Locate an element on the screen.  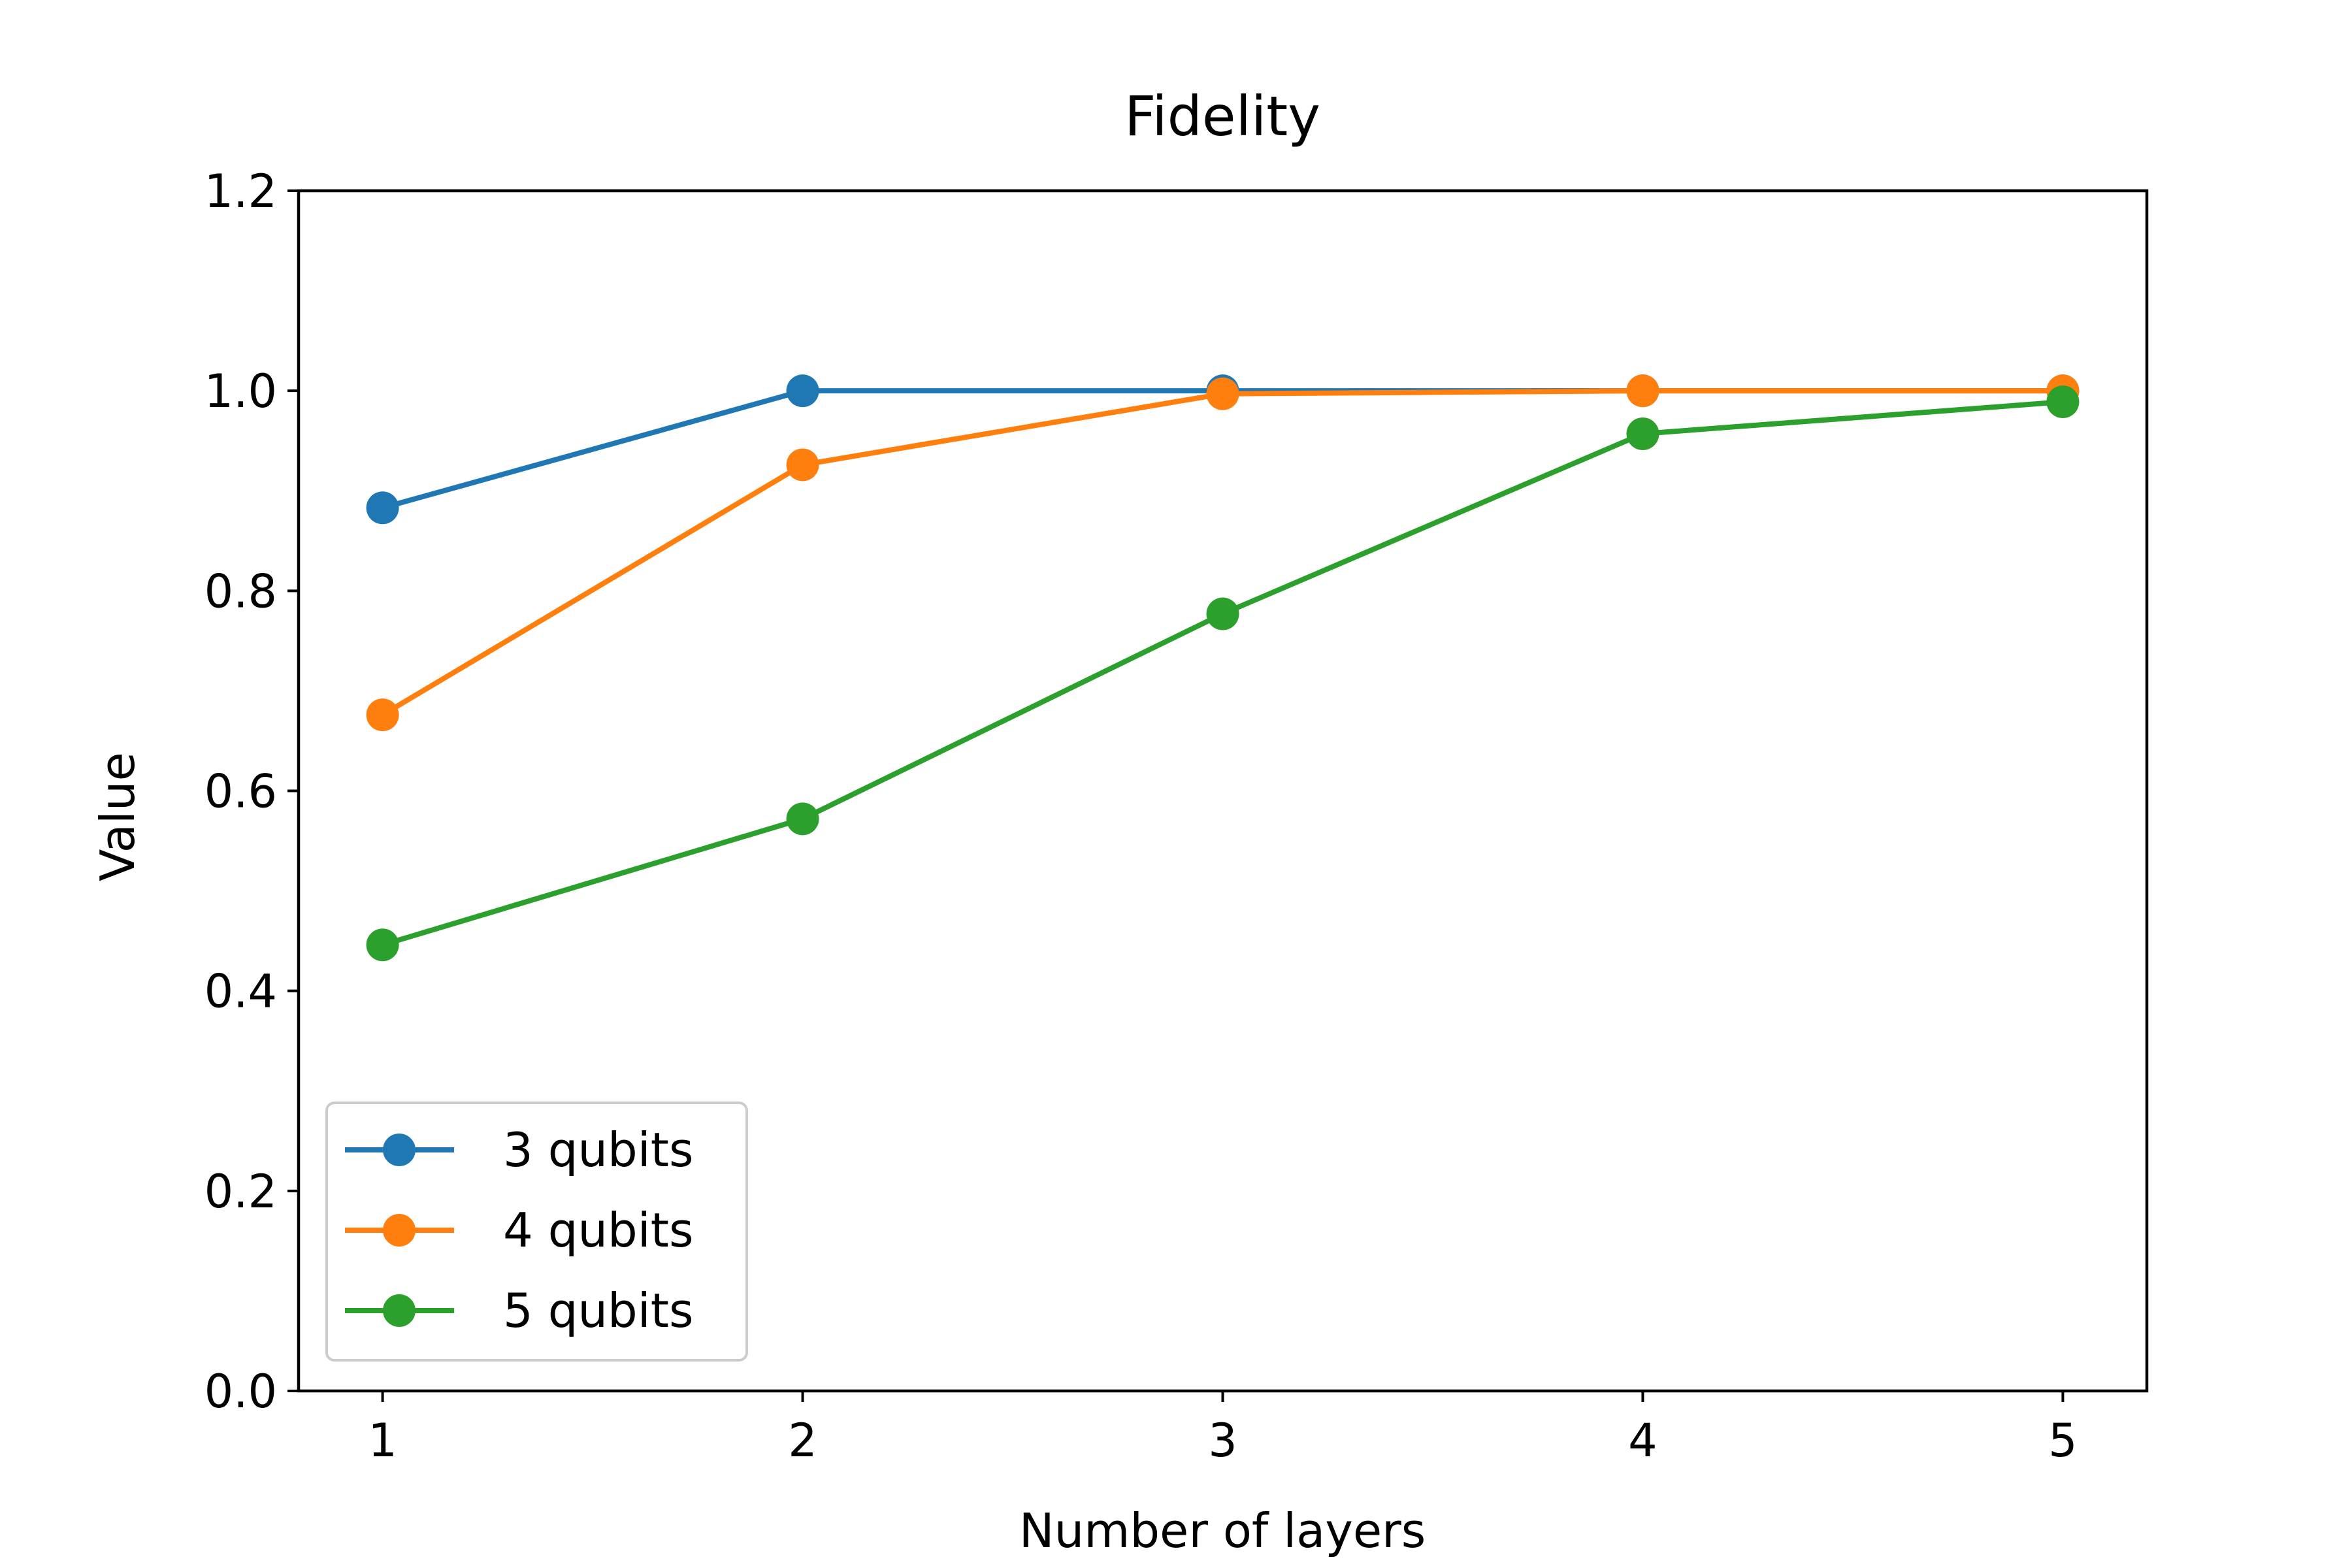
legend-entry: 4 qubits is located at coordinates (519, 1230).